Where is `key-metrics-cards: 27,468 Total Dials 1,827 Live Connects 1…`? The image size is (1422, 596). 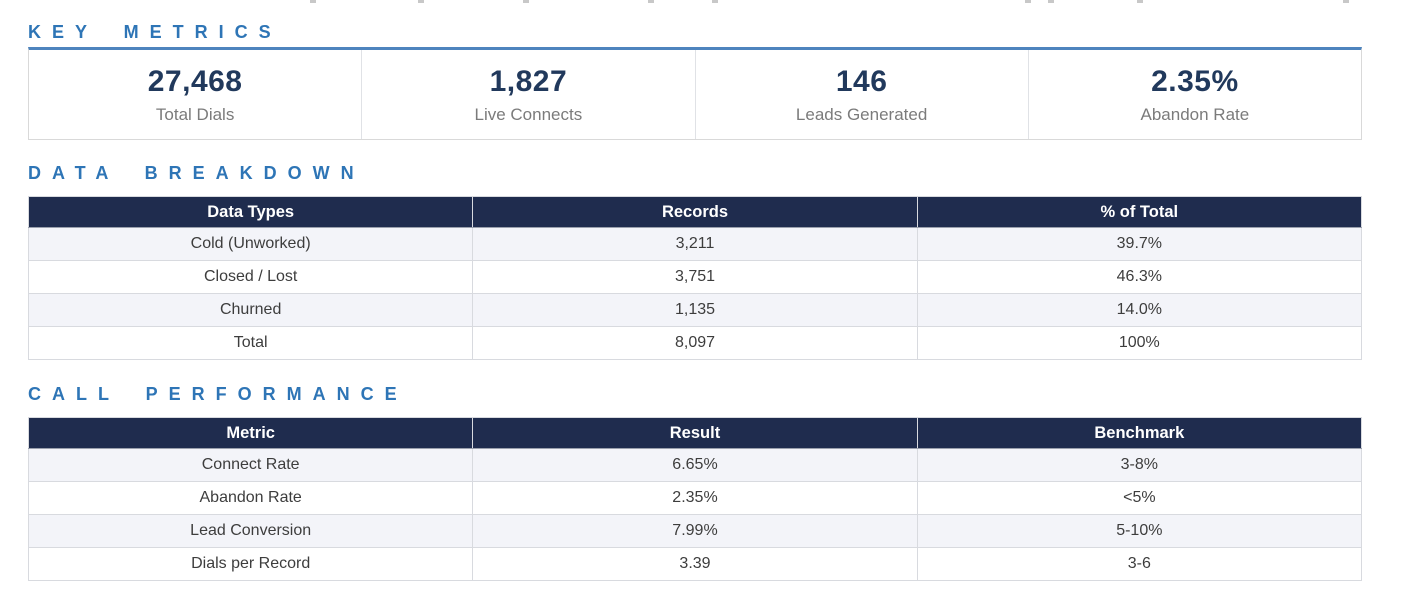 key-metrics-cards: 27,468 Total Dials 1,827 Live Connects 1… is located at coordinates (695, 93).